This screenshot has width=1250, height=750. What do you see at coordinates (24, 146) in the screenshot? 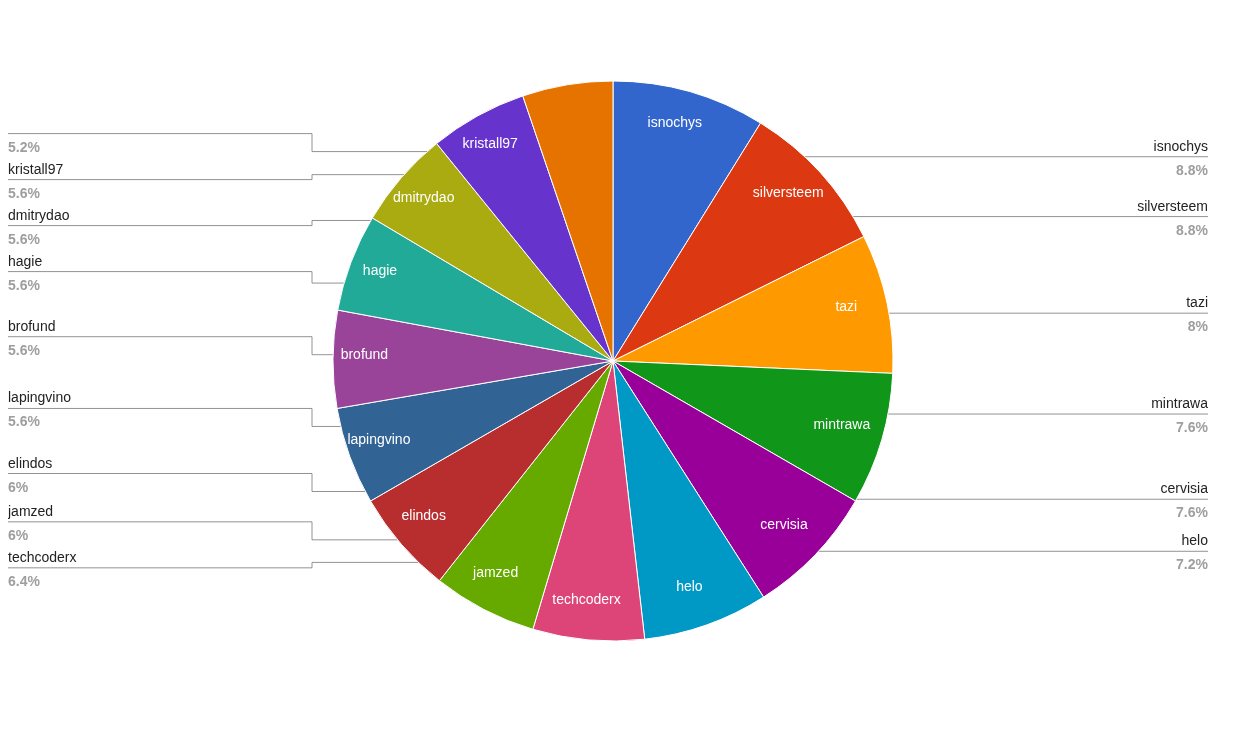
I see `data-label: 5.2%` at bounding box center [24, 146].